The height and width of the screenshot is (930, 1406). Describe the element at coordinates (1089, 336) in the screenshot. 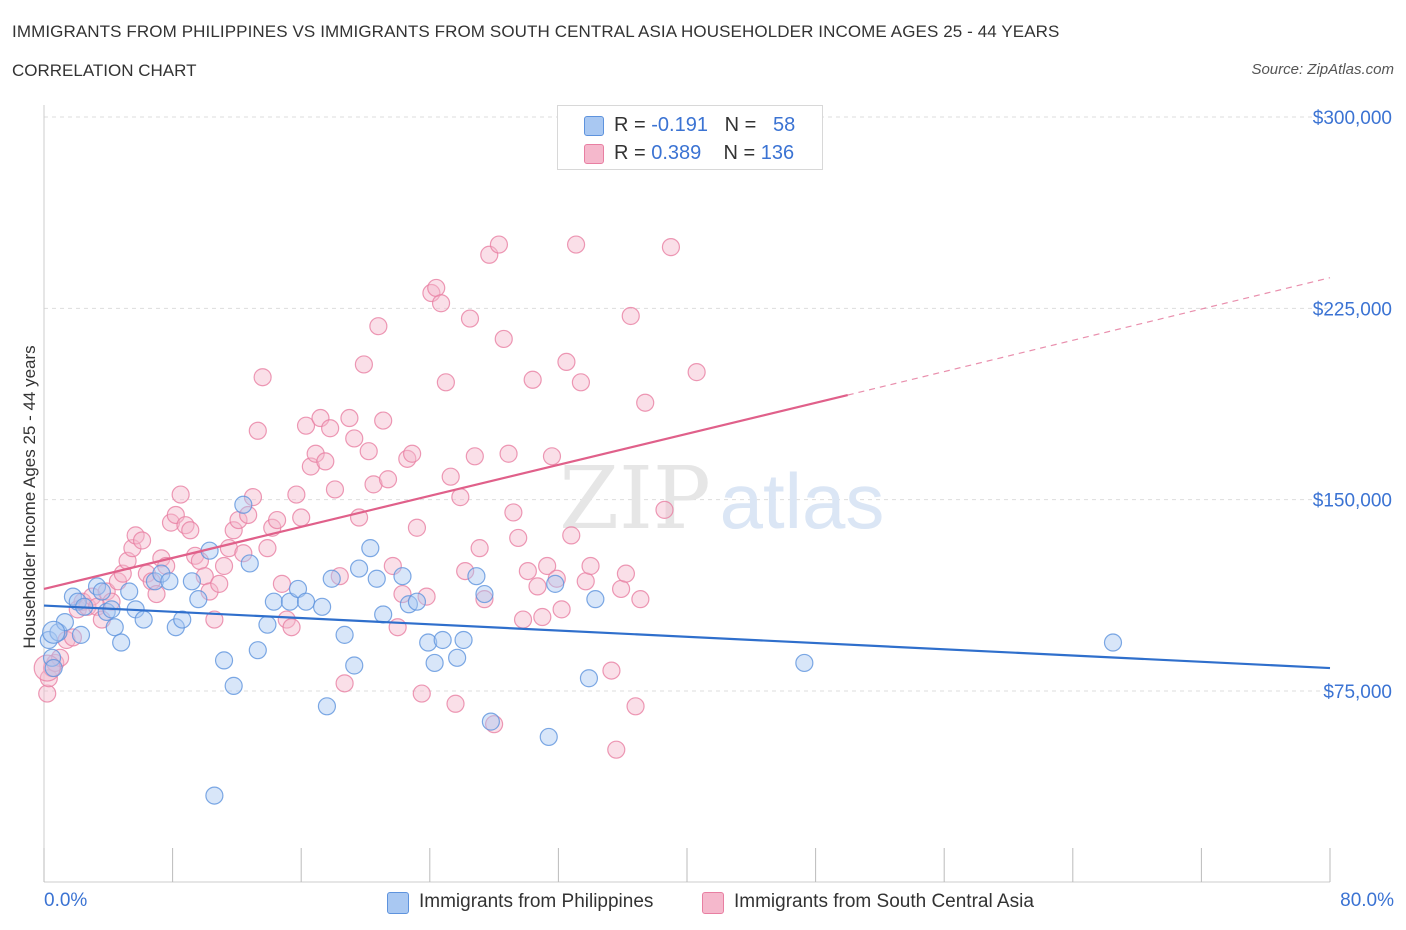

I see `trend-extension-south-central-asia` at that location.